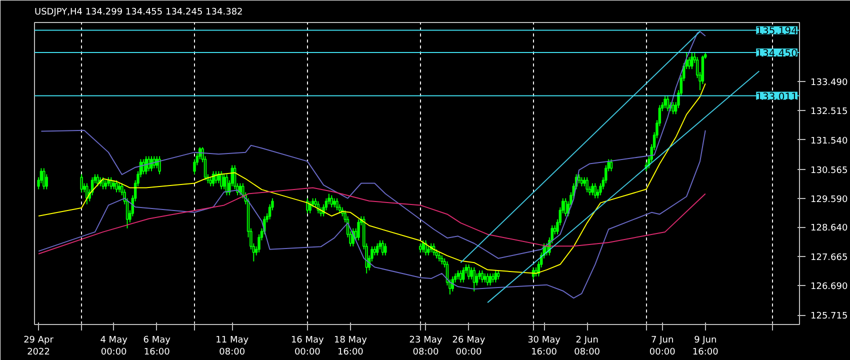  Describe the element at coordinates (469, 347) in the screenshot. I see `x-tick-label: 26 May 00:00` at that location.